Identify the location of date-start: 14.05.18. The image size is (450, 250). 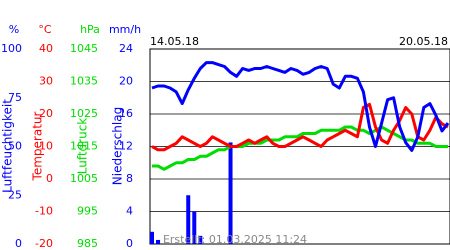
(174, 41).